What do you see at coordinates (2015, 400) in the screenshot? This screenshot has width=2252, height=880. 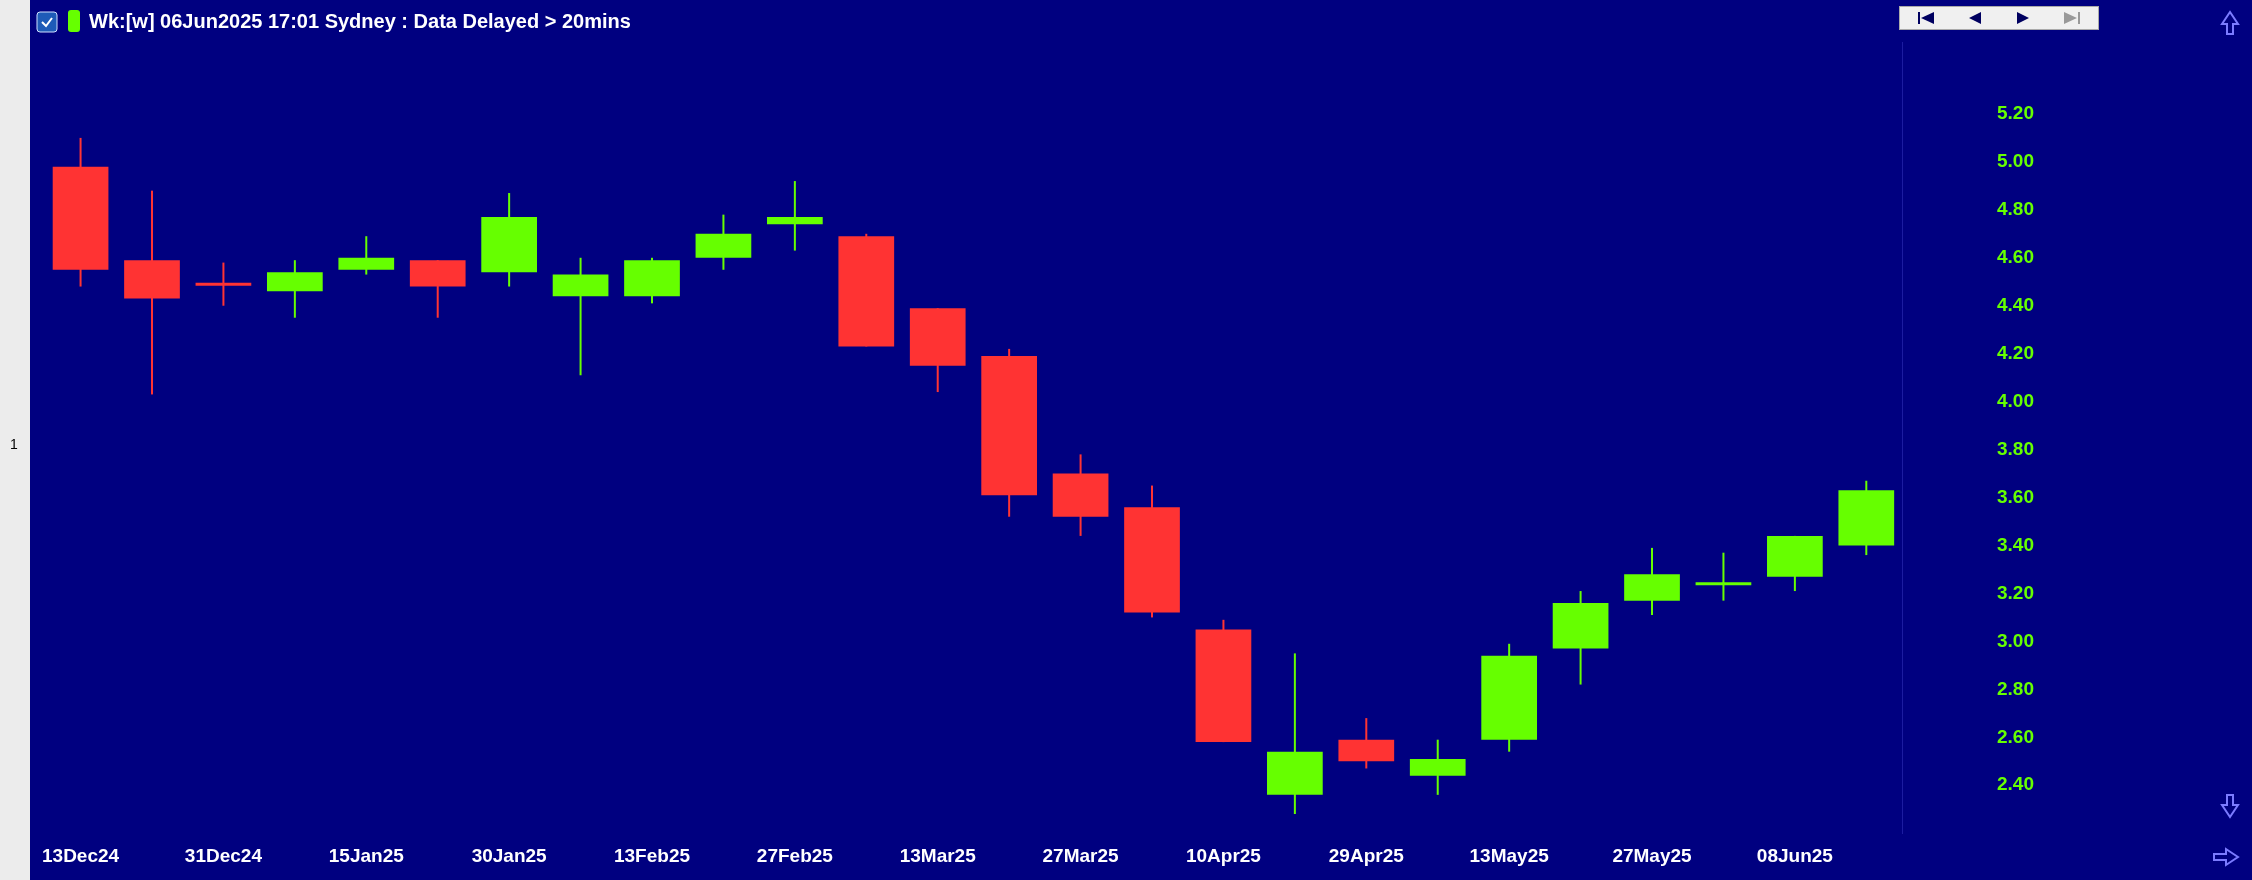 I see `y-tick-label: 4.00` at bounding box center [2015, 400].